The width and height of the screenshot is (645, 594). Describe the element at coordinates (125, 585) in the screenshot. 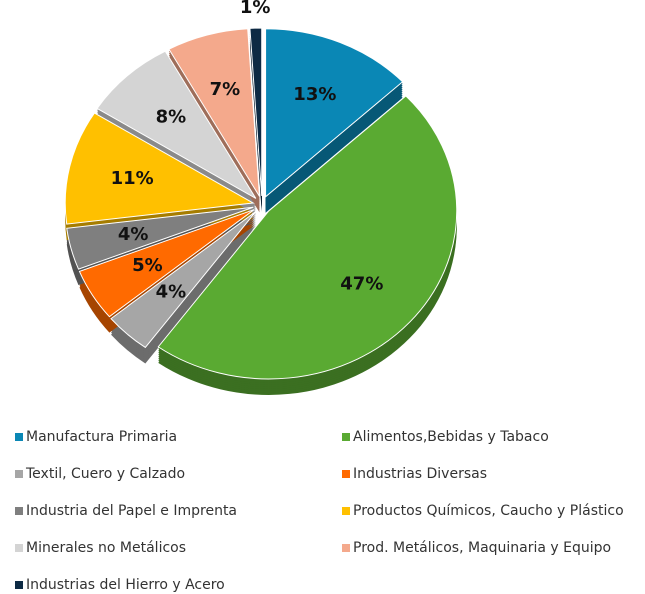

I see `legend-label: Industrias del Hierro y Acero` at that location.